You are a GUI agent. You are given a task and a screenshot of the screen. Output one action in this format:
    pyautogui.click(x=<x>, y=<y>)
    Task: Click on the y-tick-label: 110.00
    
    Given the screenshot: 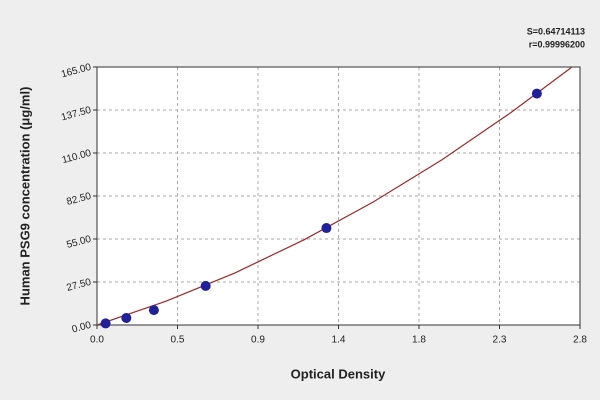 What is the action you would take?
    pyautogui.click(x=77, y=157)
    